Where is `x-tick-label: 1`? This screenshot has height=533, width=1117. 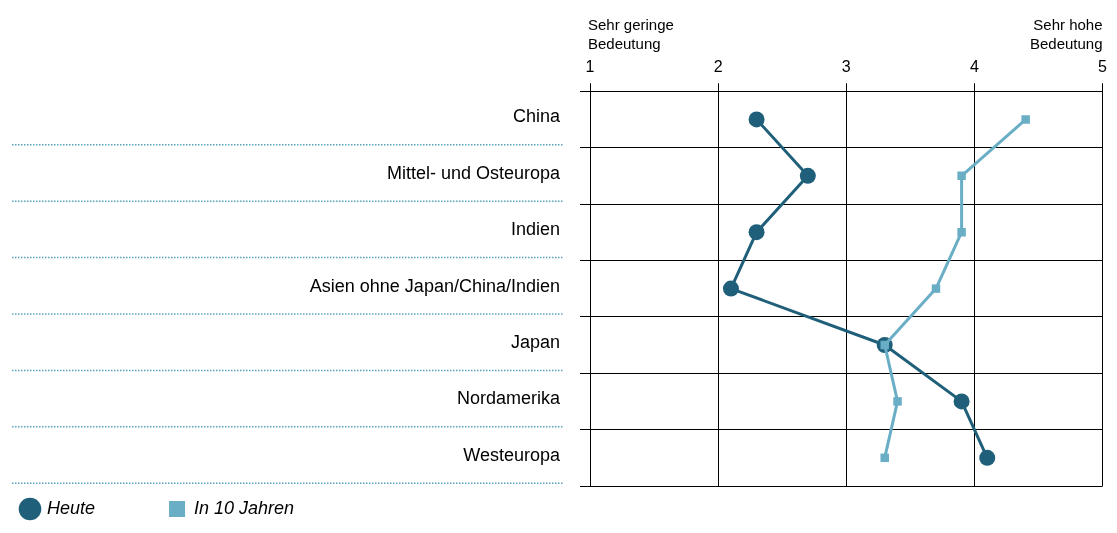
x-tick-label: 1 is located at coordinates (590, 67).